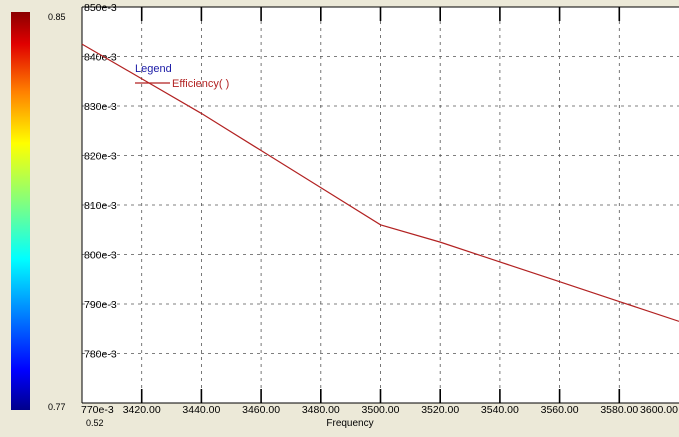 The height and width of the screenshot is (437, 679). Describe the element at coordinates (349, 423) in the screenshot. I see `x-axis-label: Frequency` at that location.